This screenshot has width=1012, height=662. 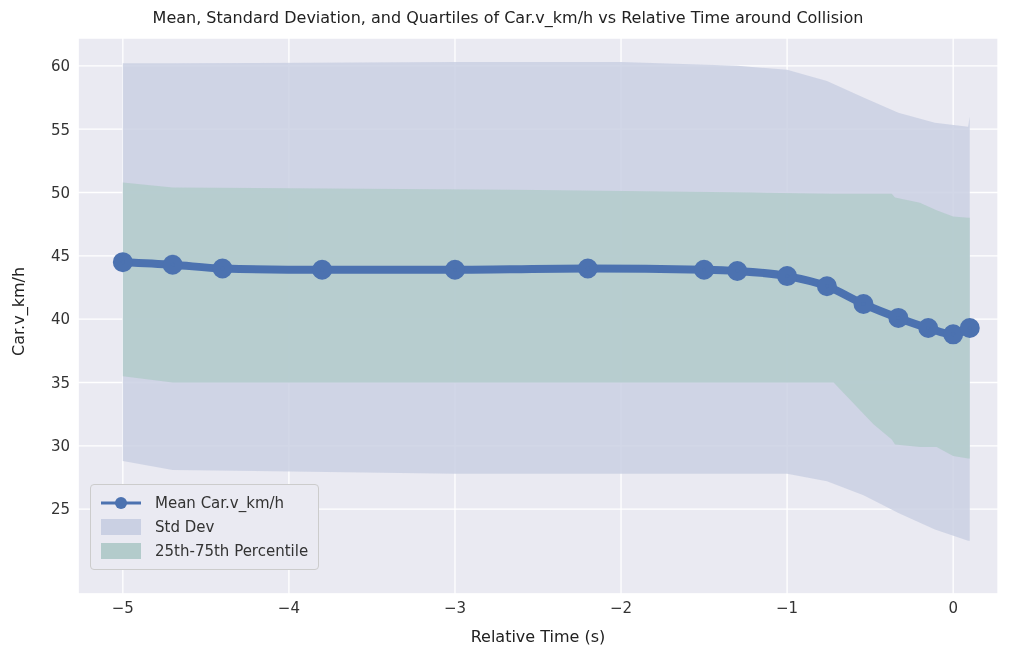 What do you see at coordinates (232, 551) in the screenshot?
I see `legend-label: 25th-75th Percentile` at bounding box center [232, 551].